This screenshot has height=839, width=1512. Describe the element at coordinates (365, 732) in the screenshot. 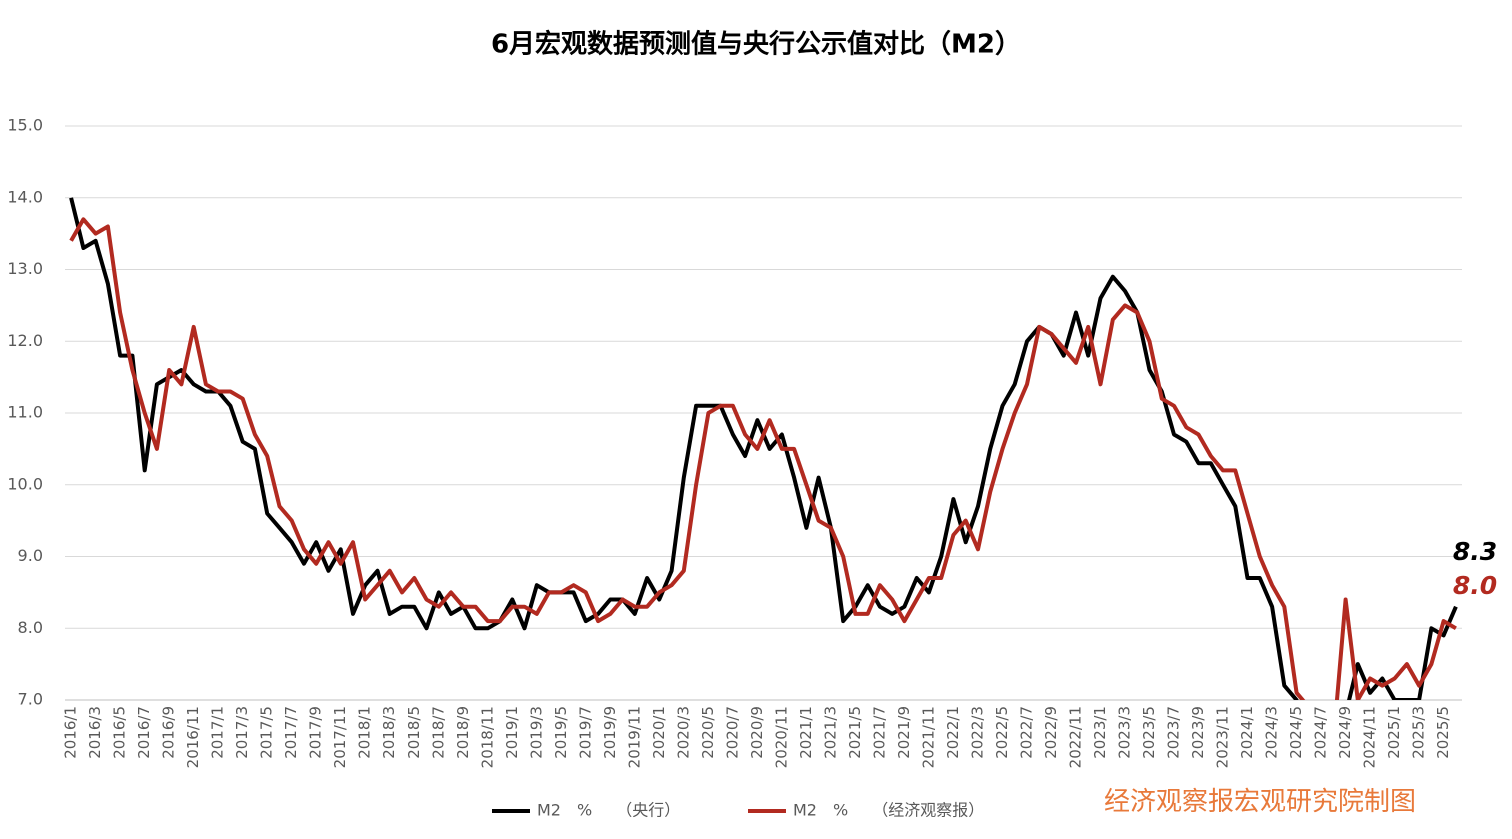

I see `x-tick-label: 2018/1` at that location.